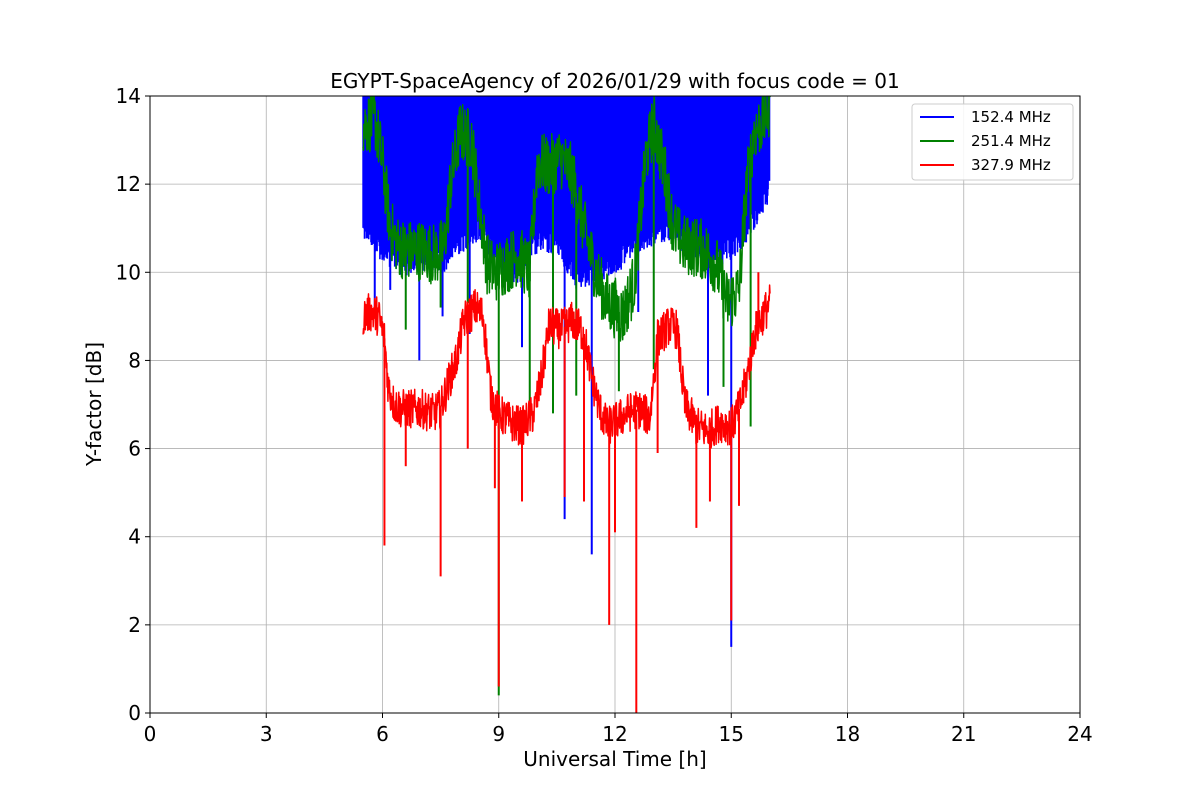 The image size is (1200, 800). What do you see at coordinates (614, 759) in the screenshot?
I see `x-axis-label: Universal Time [h]` at bounding box center [614, 759].